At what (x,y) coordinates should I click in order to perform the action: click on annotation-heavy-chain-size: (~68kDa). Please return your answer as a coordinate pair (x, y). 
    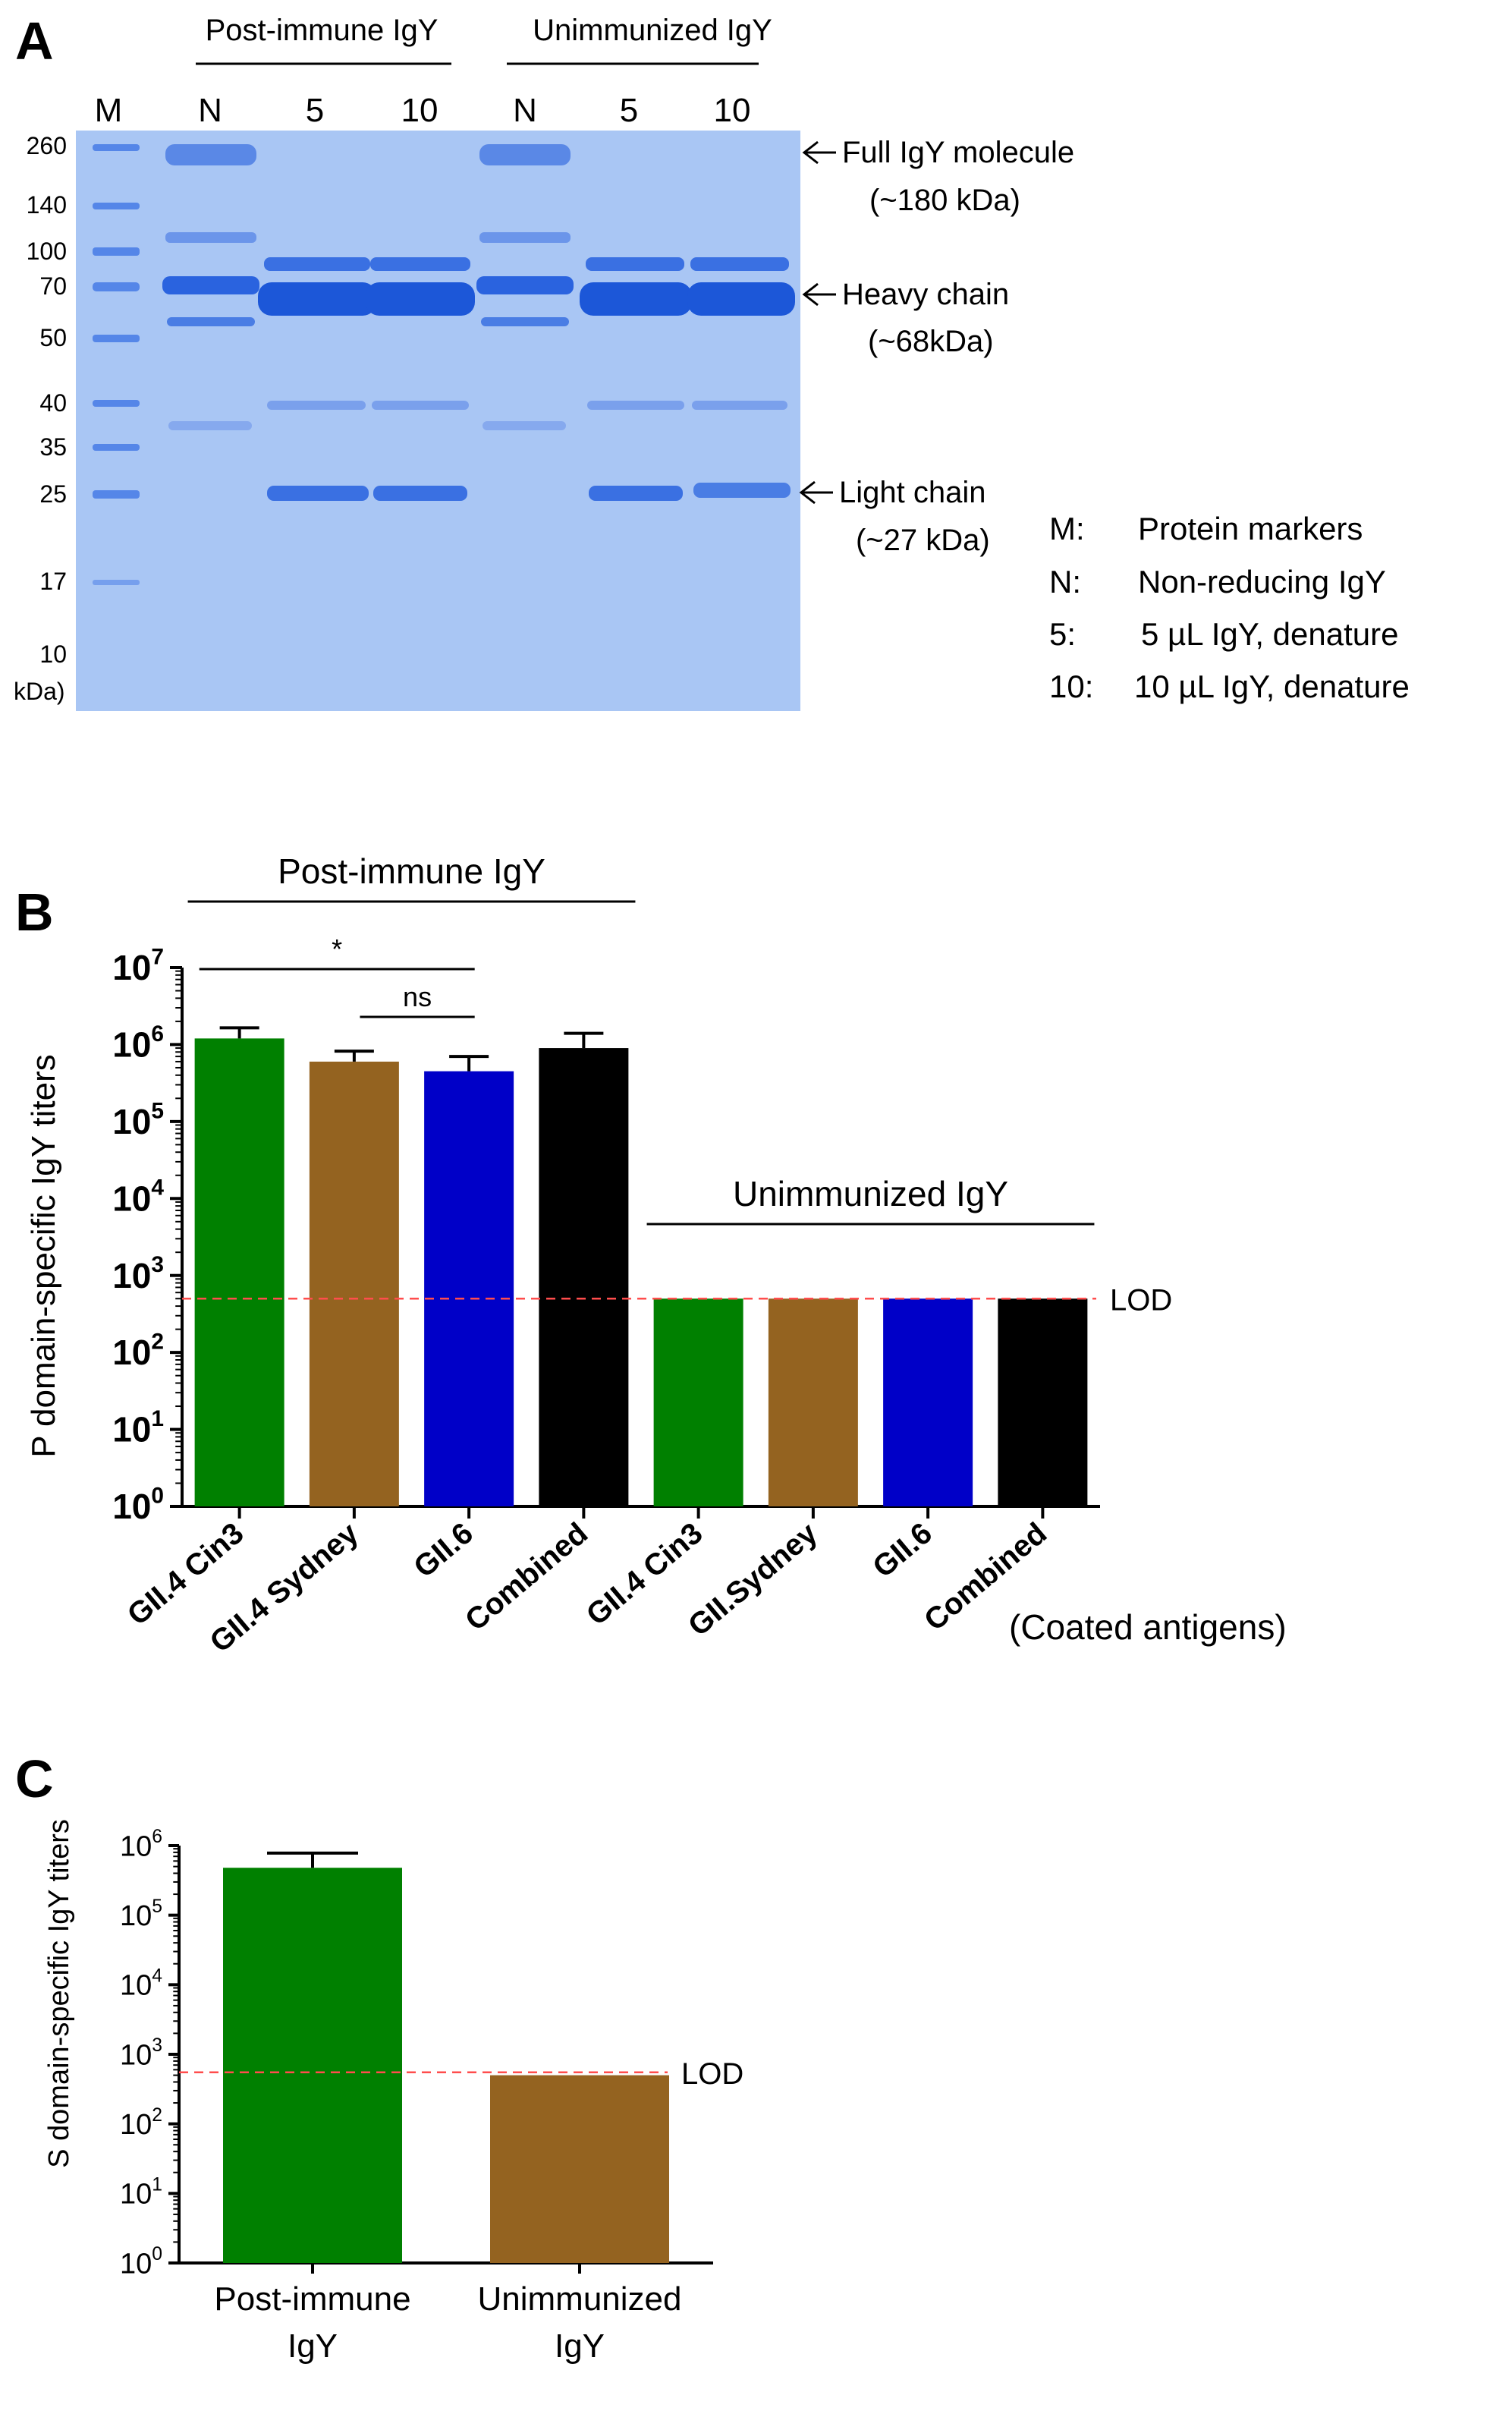
    Looking at the image, I should click on (931, 341).